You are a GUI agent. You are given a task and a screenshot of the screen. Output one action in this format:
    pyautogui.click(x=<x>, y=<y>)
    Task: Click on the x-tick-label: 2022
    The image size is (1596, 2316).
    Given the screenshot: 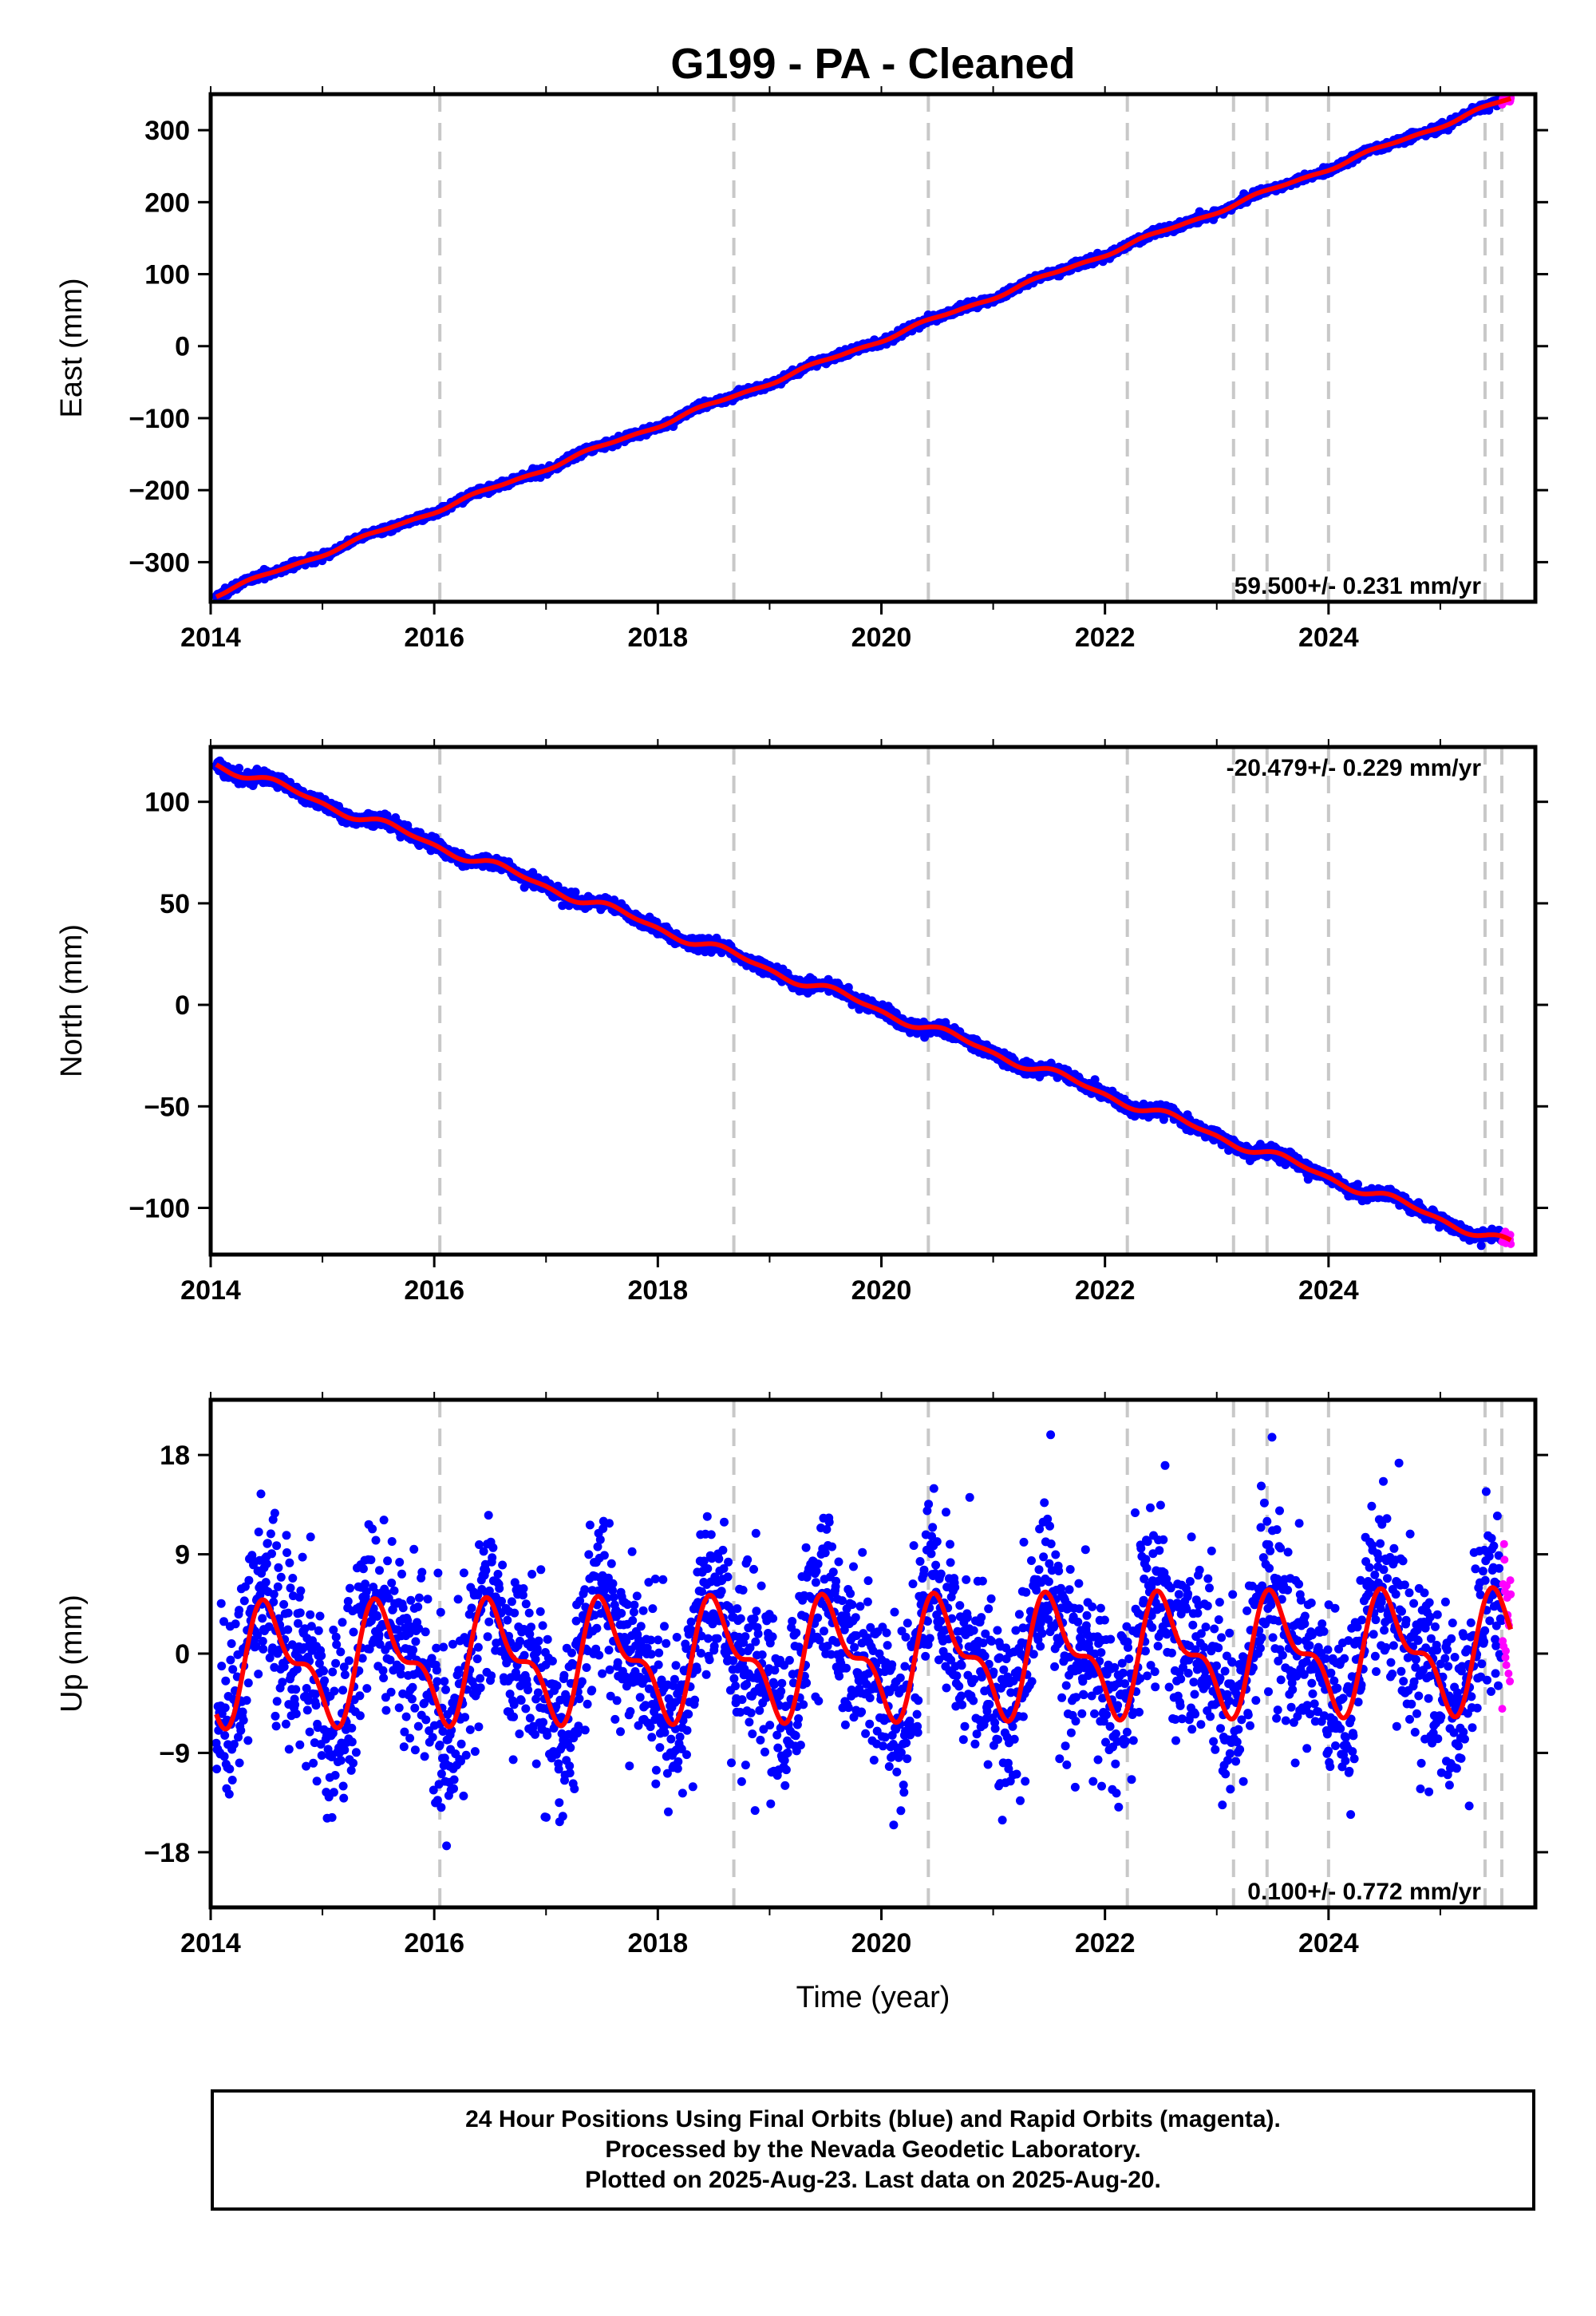 What is the action you would take?
    pyautogui.click(x=1105, y=637)
    